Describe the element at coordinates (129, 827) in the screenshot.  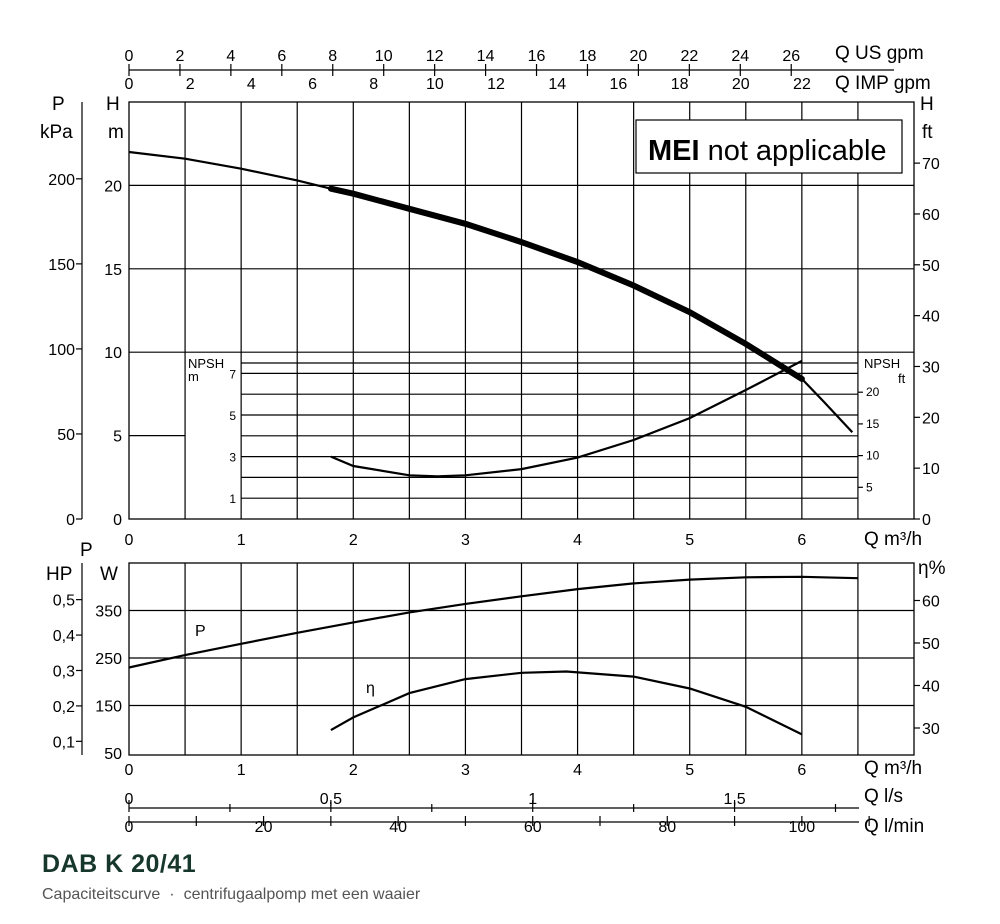
I see `lmin-tick-label: 0` at that location.